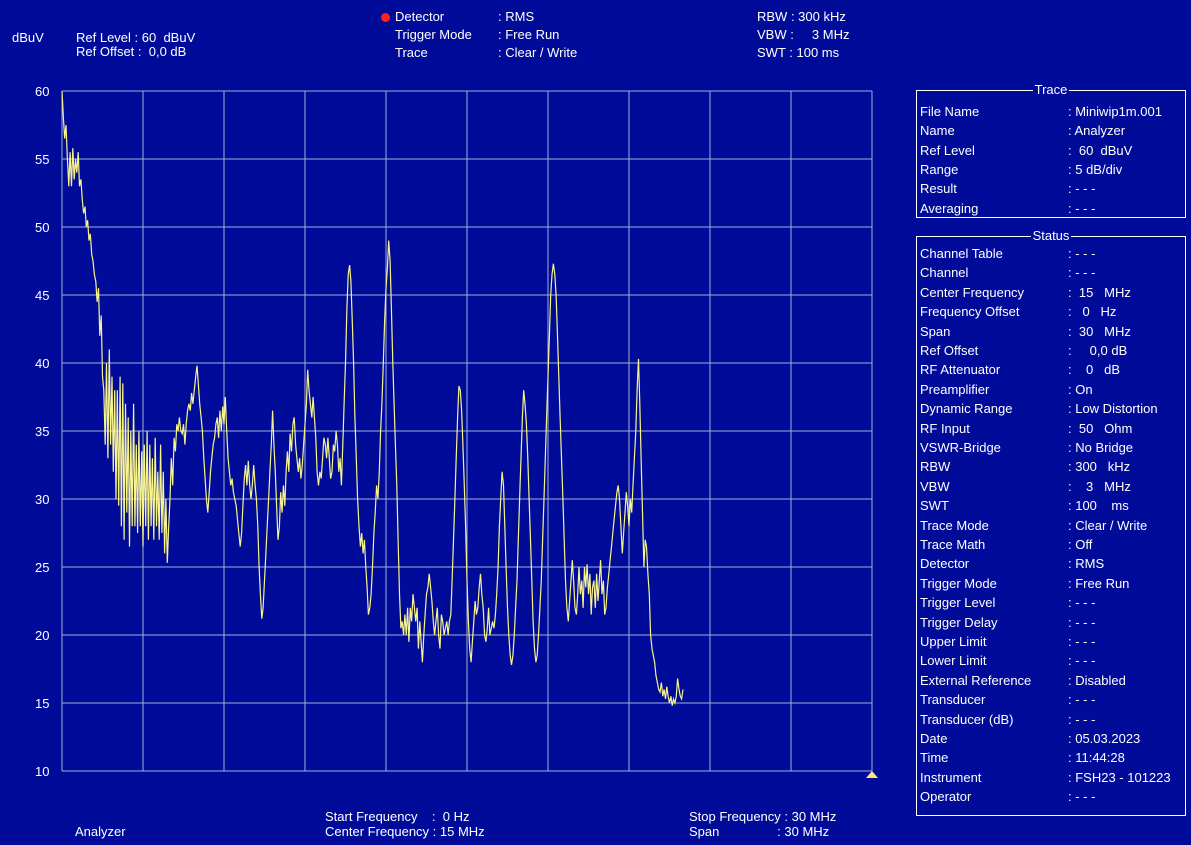  What do you see at coordinates (945, 428) in the screenshot?
I see `row-key: RF Input` at bounding box center [945, 428].